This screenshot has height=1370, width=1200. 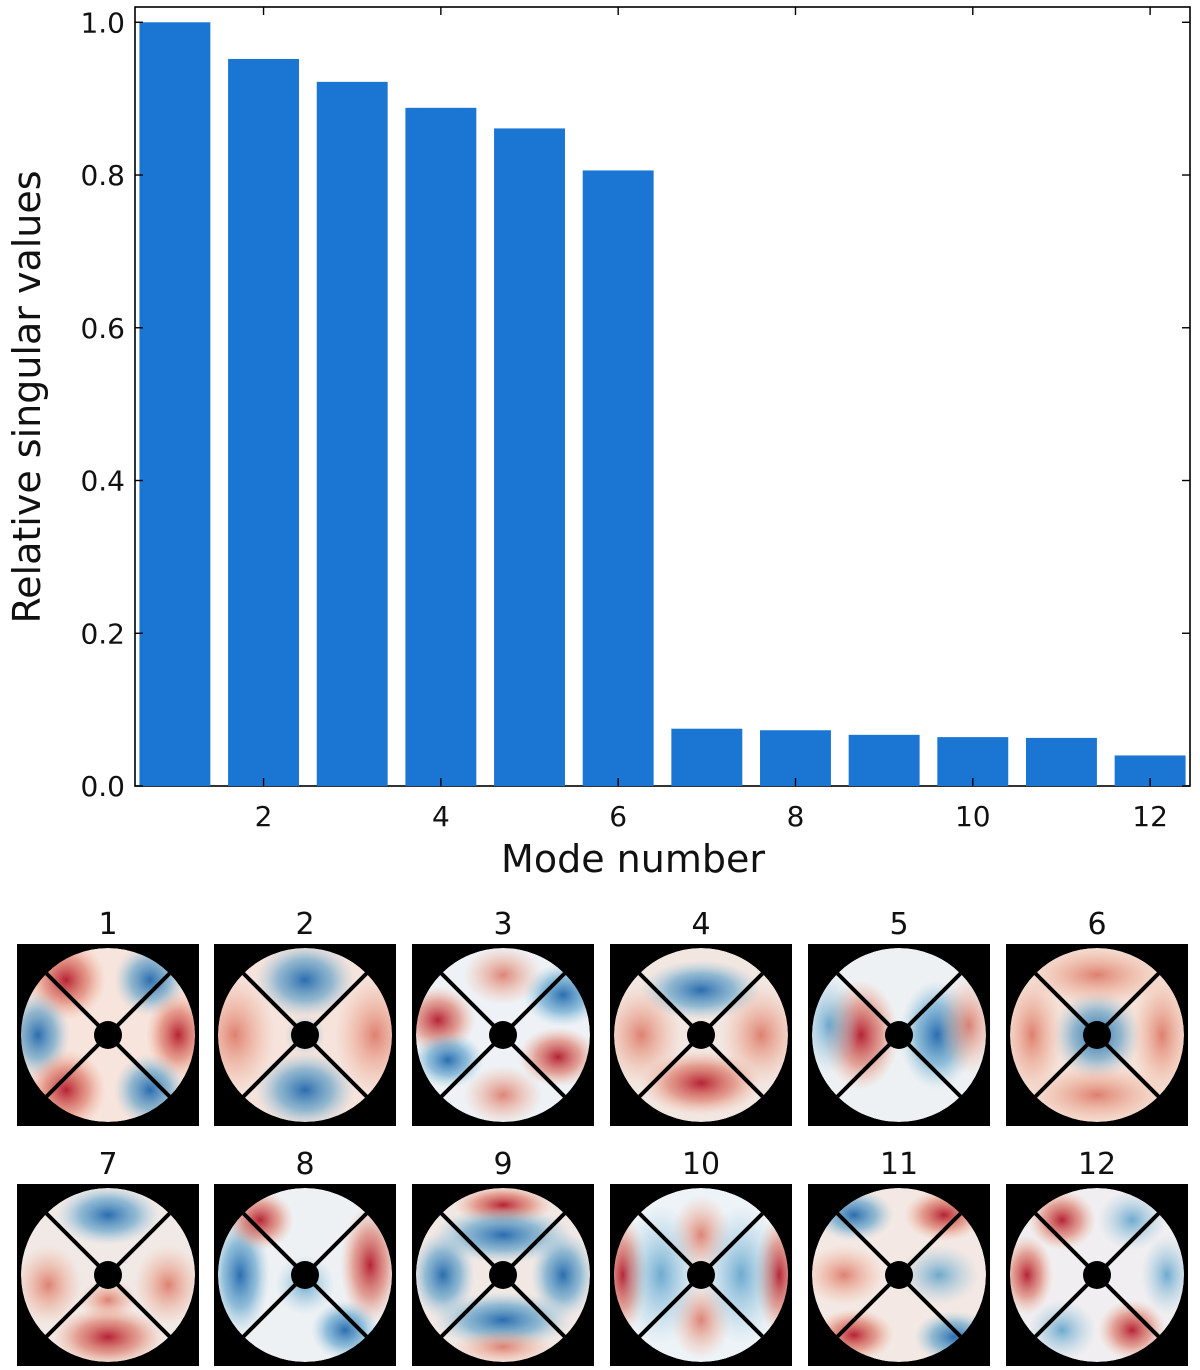 What do you see at coordinates (1097, 1016) in the screenshot?
I see `mode-panel-6: 6` at bounding box center [1097, 1016].